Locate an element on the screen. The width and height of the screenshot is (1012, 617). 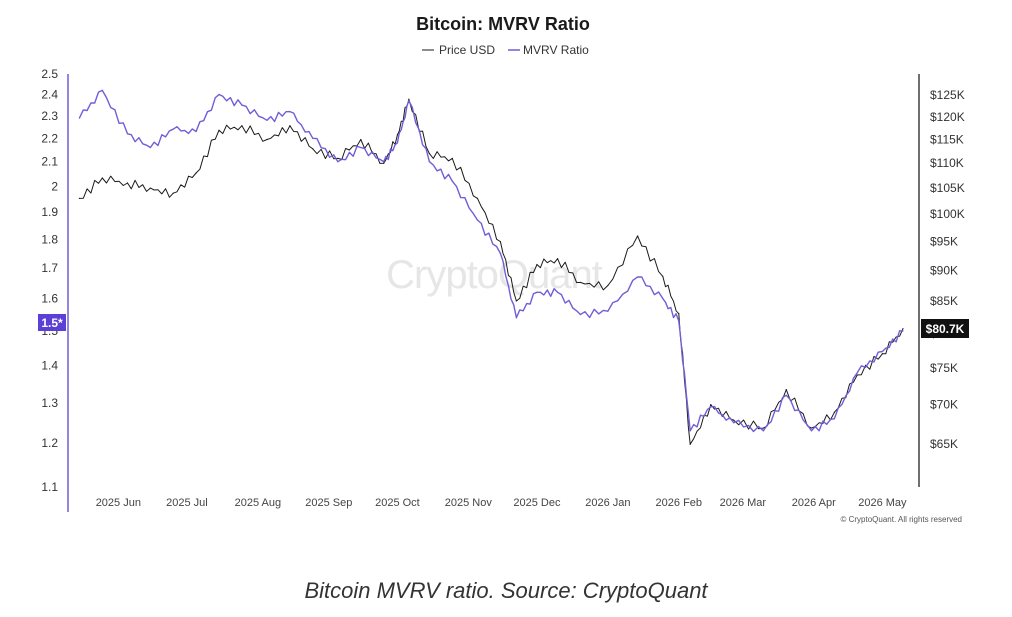
copyright: © CryptoQuant. All rights reserved is located at coordinates (902, 519).